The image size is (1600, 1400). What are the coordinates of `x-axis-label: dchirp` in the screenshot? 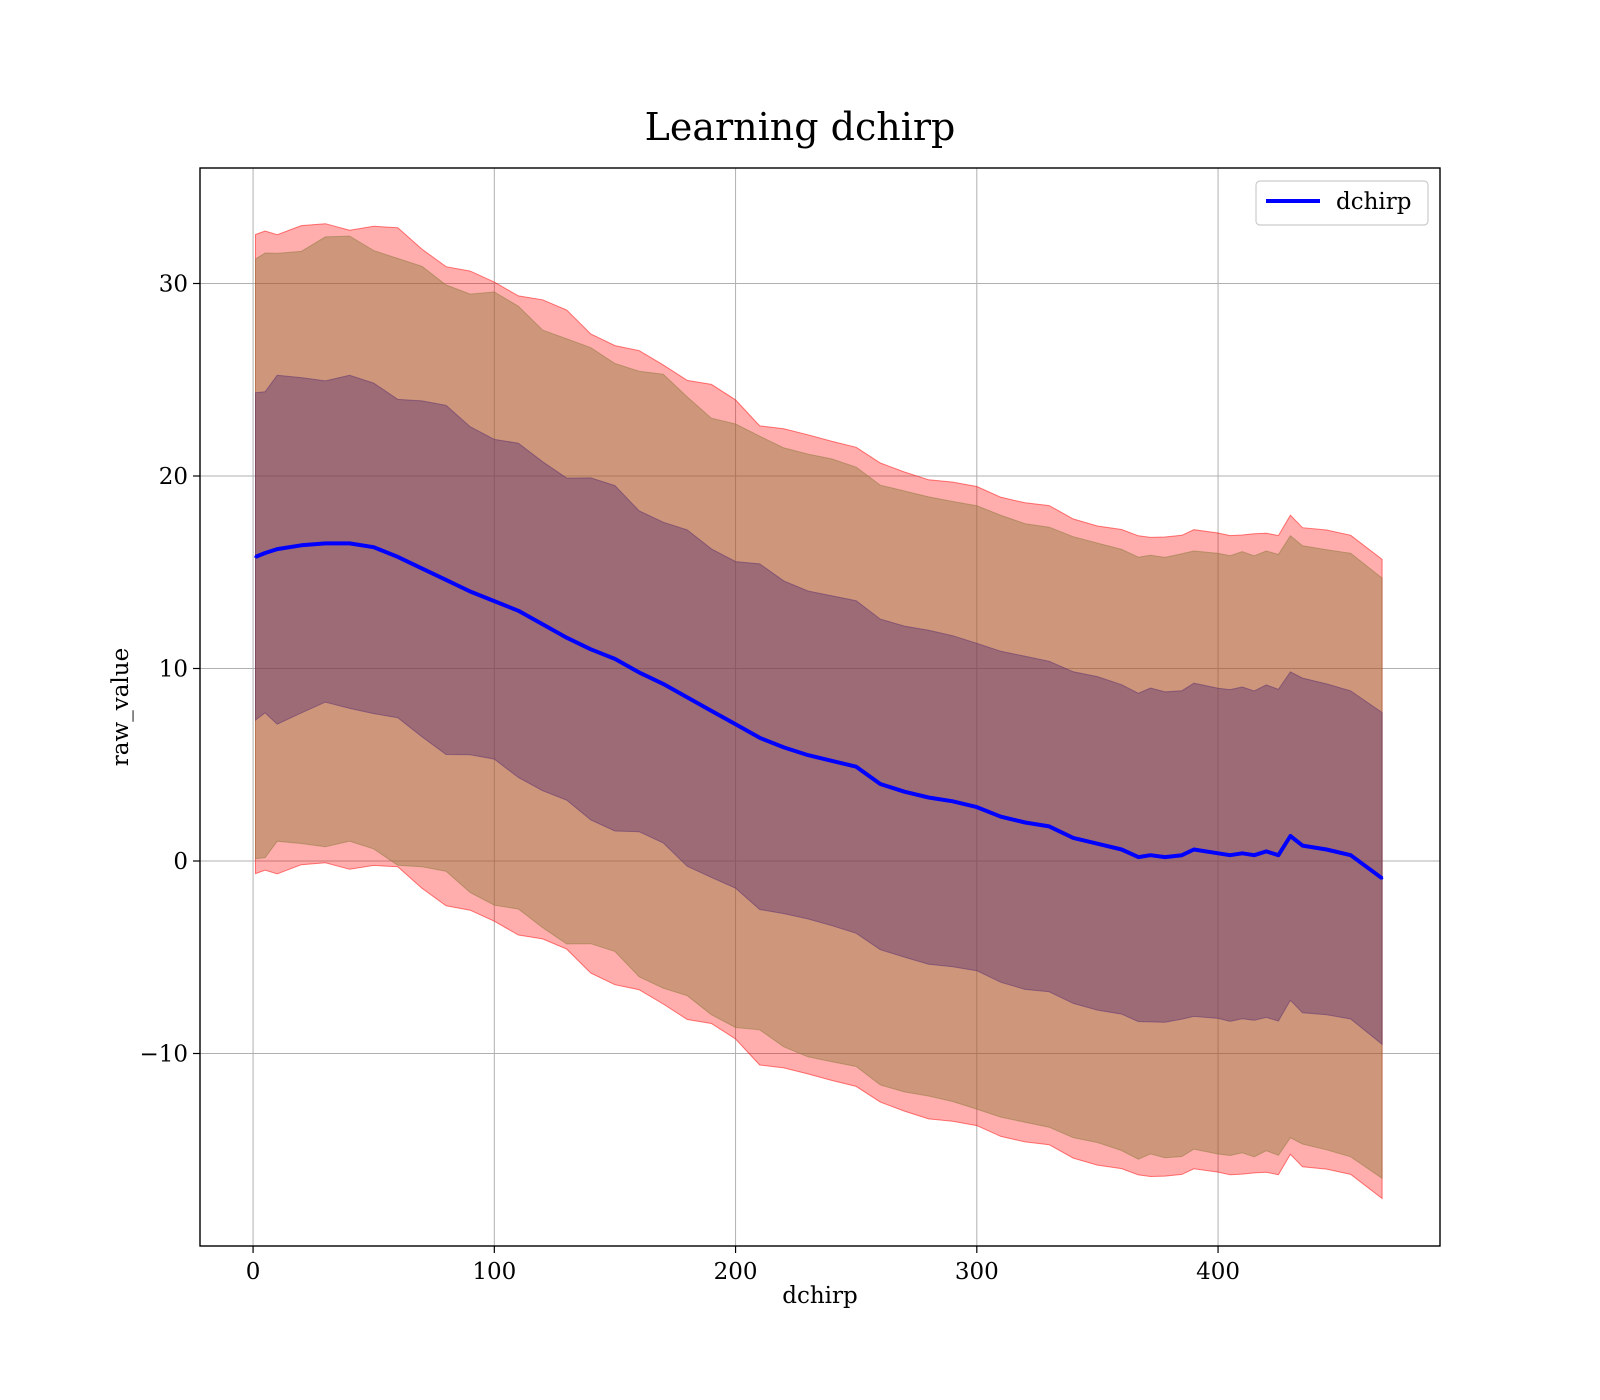 It's located at (820, 1296).